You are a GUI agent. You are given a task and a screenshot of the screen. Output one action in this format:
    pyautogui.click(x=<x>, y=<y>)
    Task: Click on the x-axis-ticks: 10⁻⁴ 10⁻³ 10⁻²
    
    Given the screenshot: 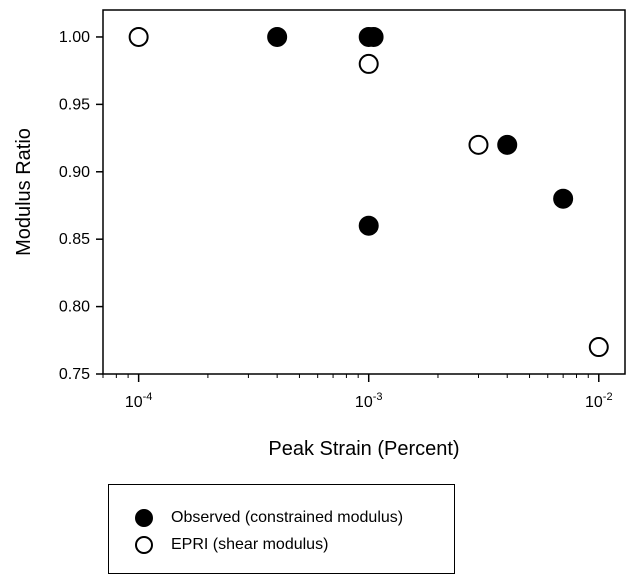 What is the action you would take?
    pyautogui.click(x=357, y=392)
    